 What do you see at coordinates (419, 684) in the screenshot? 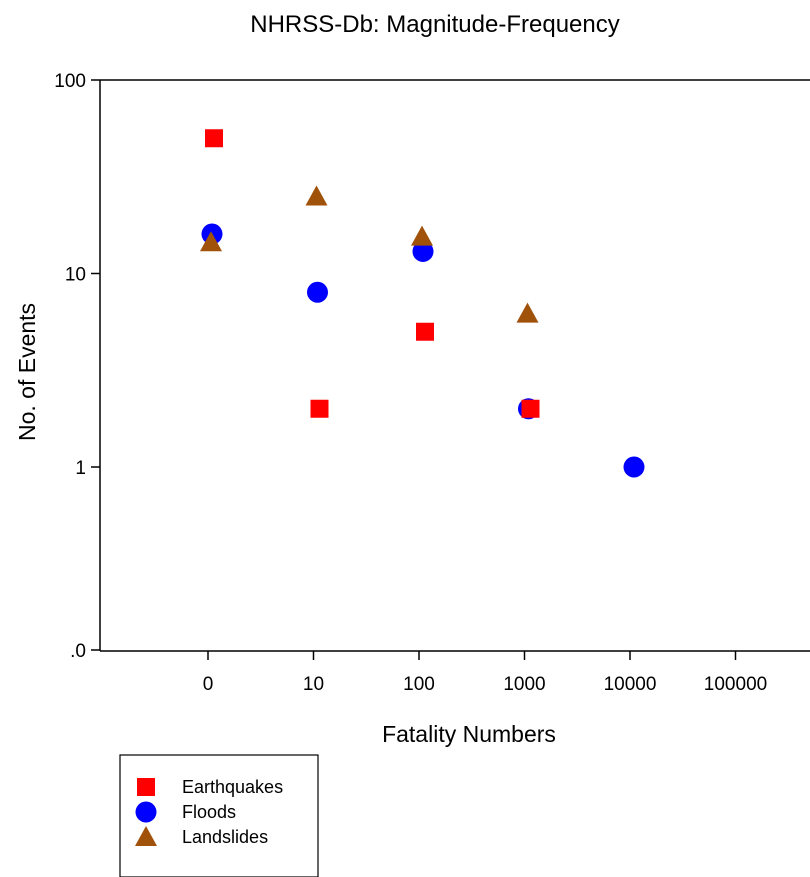
I see `x-tick-label: 100` at bounding box center [419, 684].